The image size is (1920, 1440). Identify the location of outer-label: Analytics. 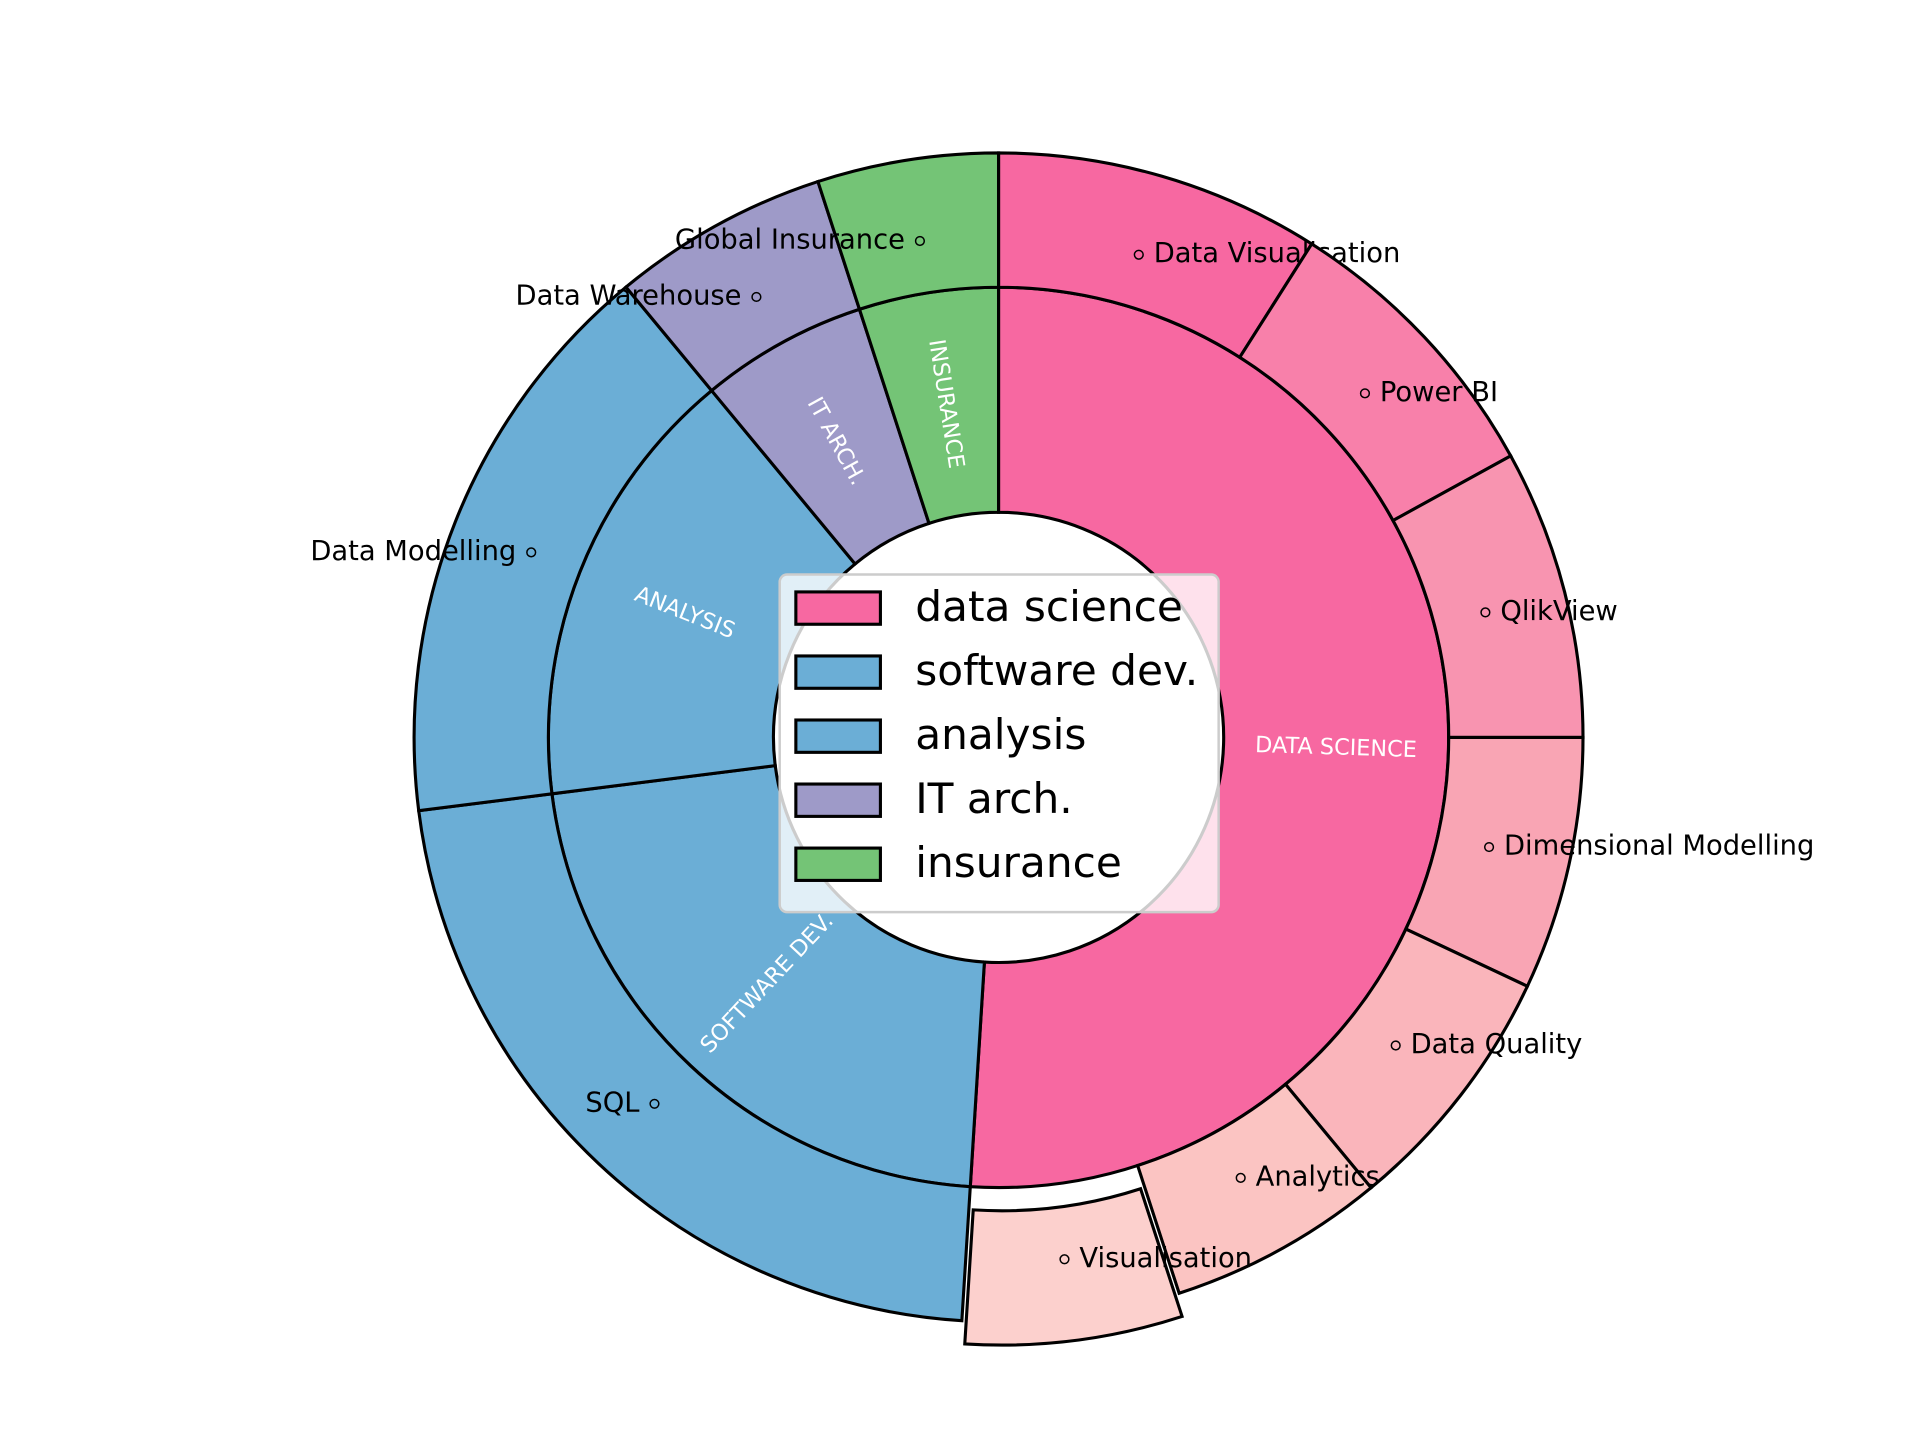
(1318, 1176).